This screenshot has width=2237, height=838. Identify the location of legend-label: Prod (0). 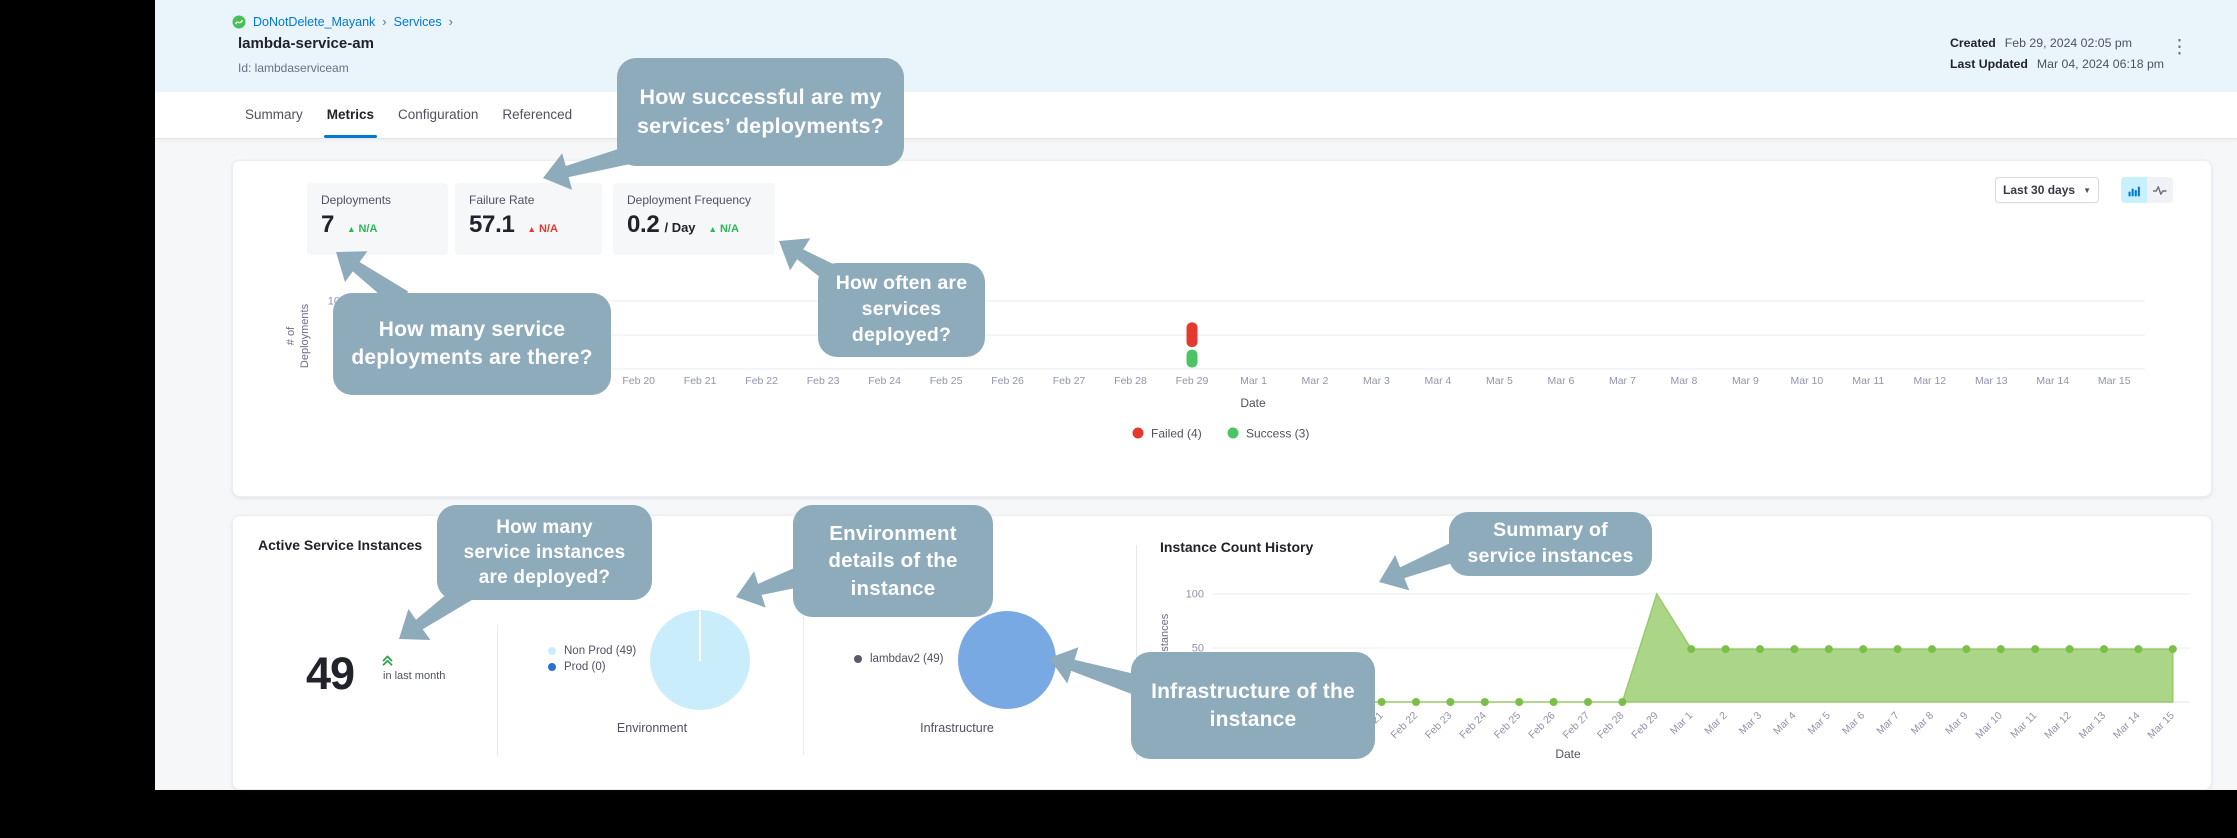
(585, 667).